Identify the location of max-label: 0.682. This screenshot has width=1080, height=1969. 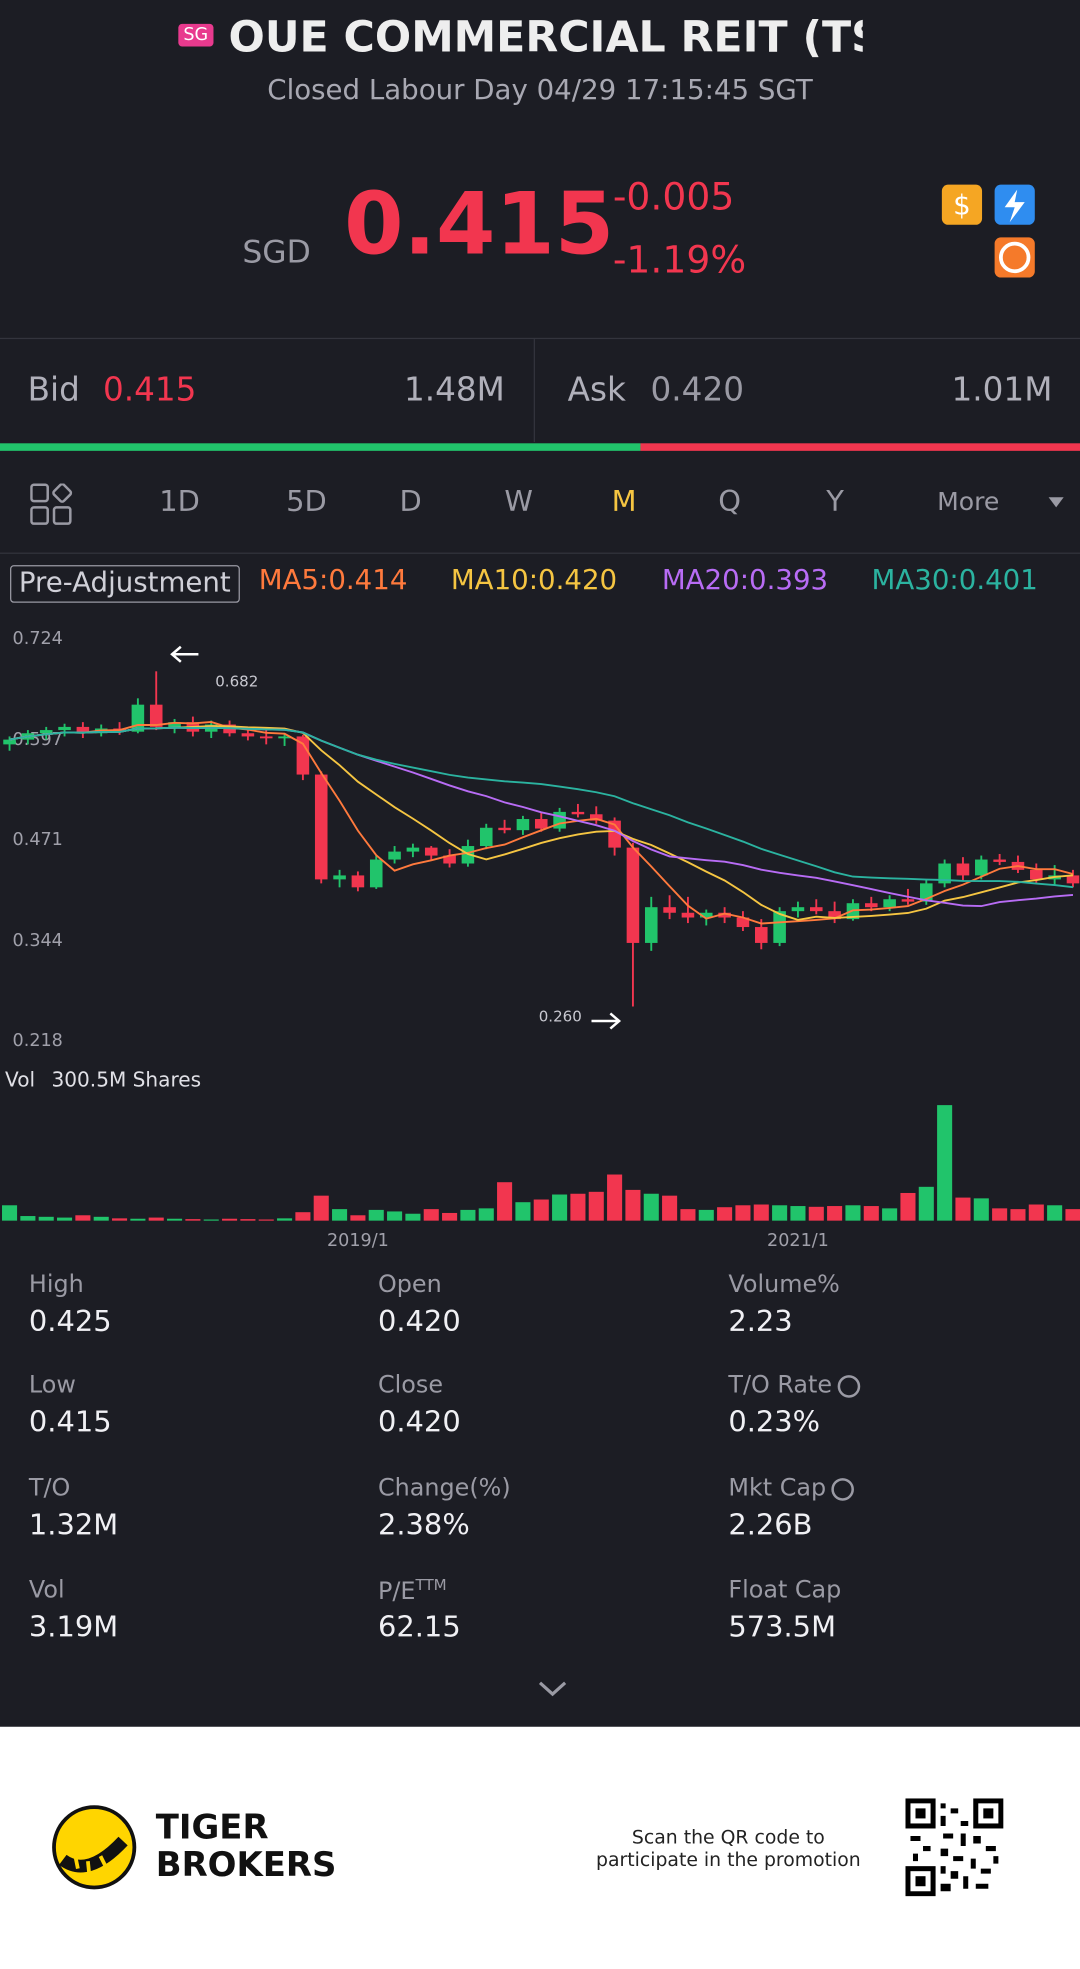
(236, 681).